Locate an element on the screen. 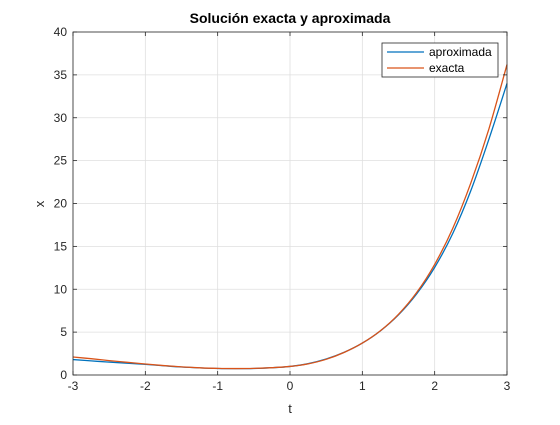  legend-label-exacta: exacta is located at coordinates (447, 68).